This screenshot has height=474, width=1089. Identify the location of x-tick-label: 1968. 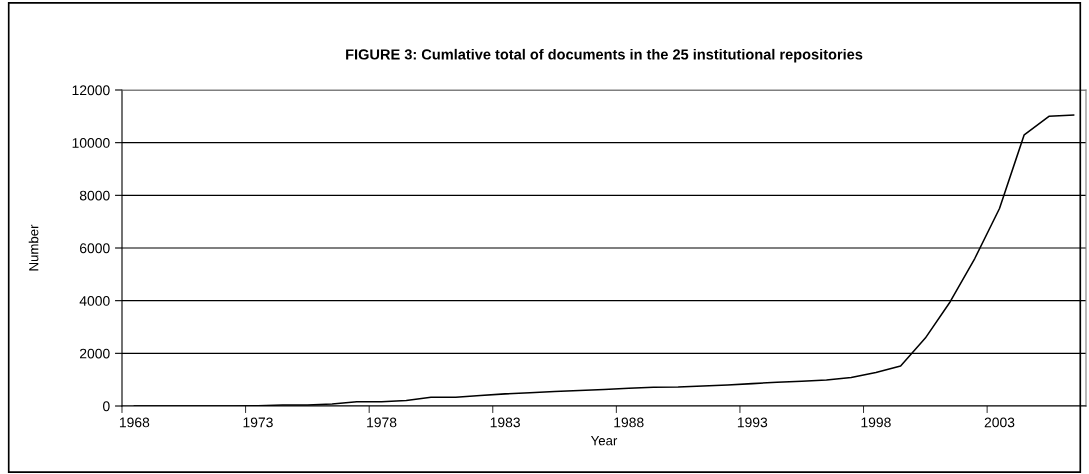
(134, 422).